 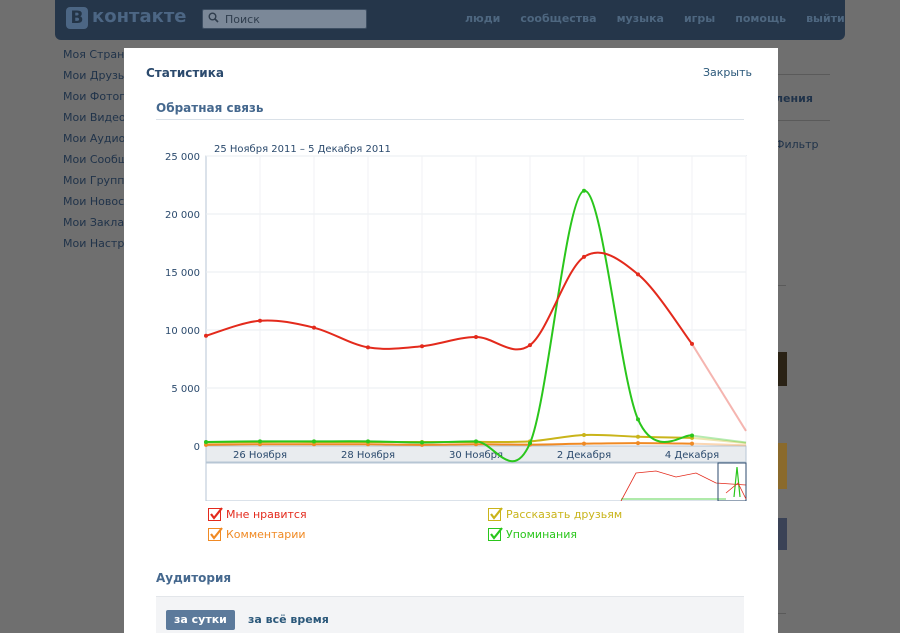 I want to click on sidebar-item-videos: Мои Видеоз, so click(x=97, y=117).